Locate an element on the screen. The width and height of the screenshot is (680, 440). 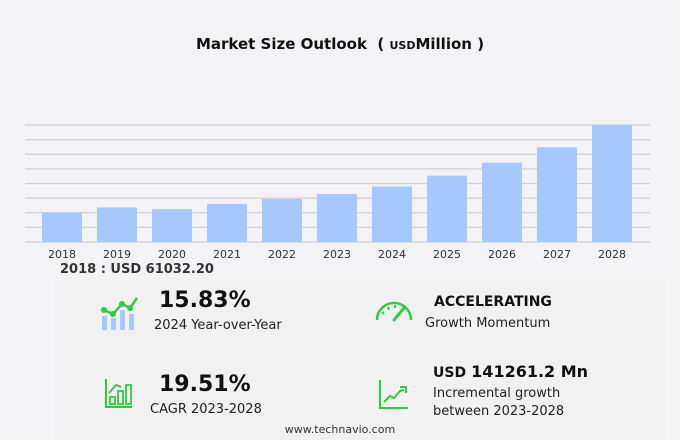
title-unit: Million is located at coordinates (443, 44).